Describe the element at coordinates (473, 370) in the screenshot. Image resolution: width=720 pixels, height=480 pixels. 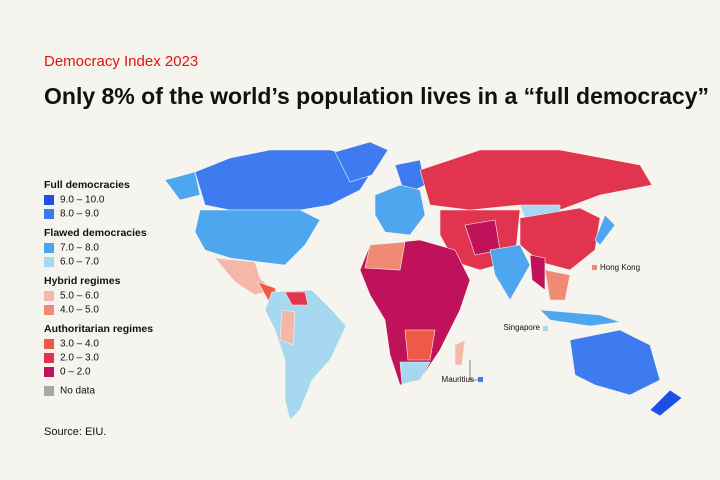
I see `callout-line` at that location.